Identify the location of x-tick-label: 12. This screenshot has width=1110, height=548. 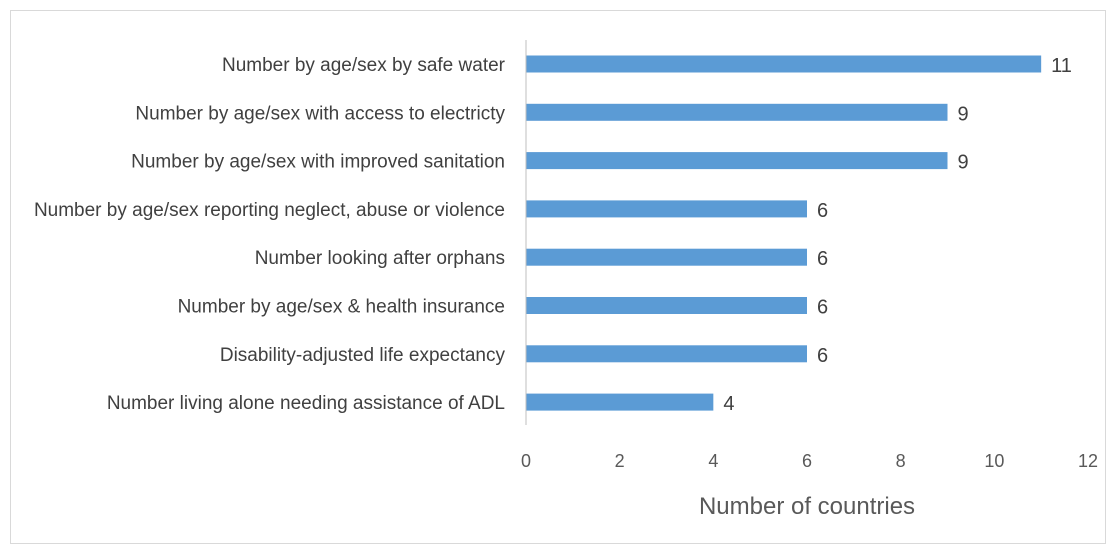
(1088, 461).